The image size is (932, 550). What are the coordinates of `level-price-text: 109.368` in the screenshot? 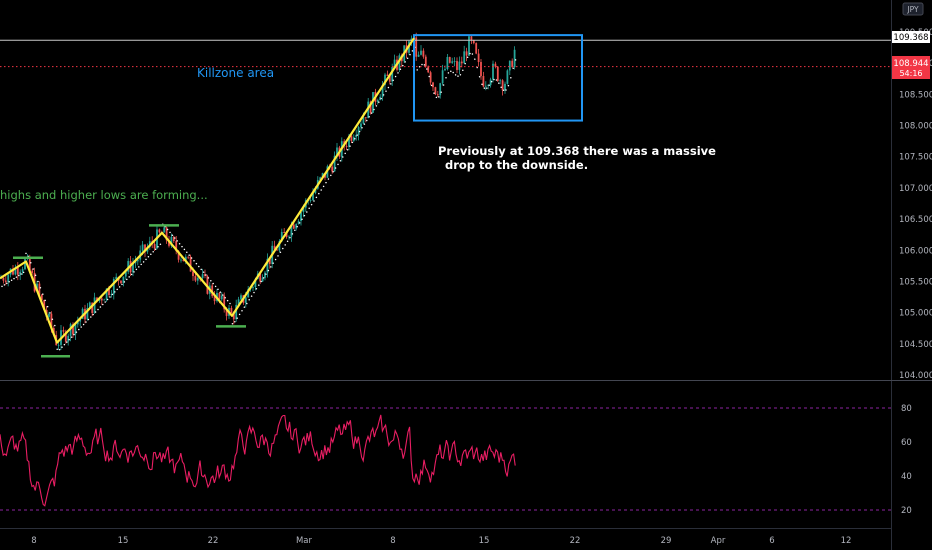 It's located at (910, 38).